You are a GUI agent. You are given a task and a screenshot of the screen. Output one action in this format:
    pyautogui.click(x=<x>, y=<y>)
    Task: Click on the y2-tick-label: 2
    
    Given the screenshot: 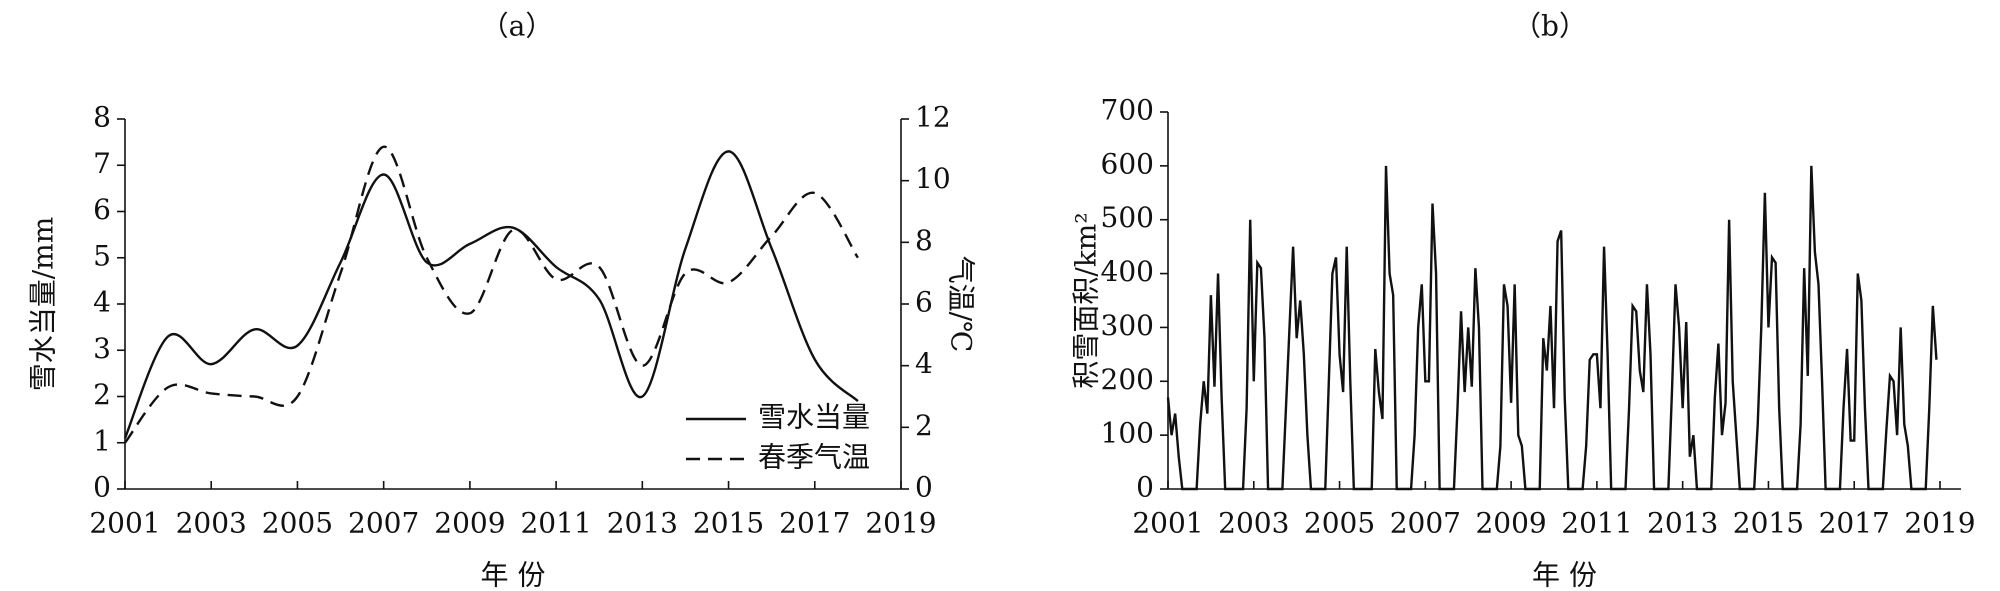 What is the action you would take?
    pyautogui.click(x=924, y=425)
    